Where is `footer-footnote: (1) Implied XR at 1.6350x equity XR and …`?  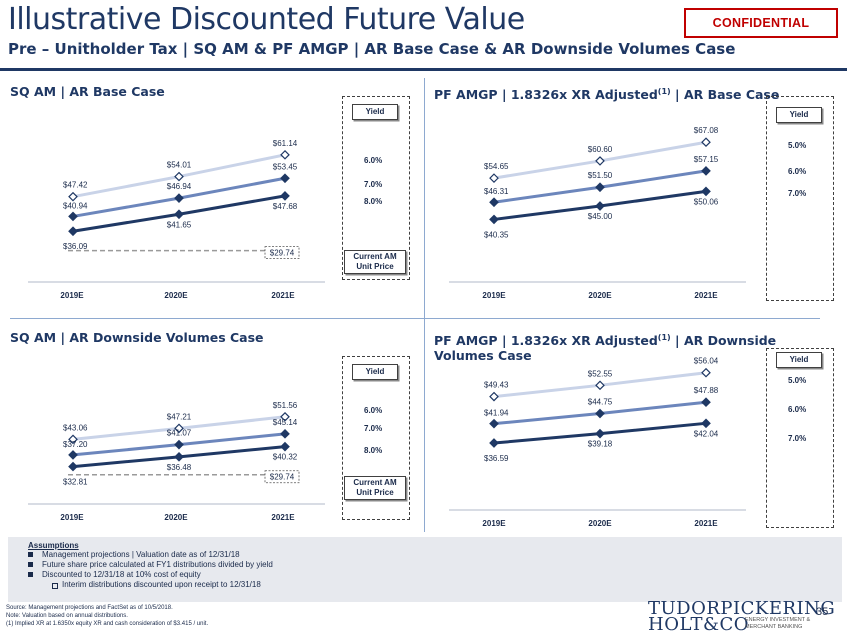 footer-footnote: (1) Implied XR at 1.6350x equity XR and … is located at coordinates (107, 624).